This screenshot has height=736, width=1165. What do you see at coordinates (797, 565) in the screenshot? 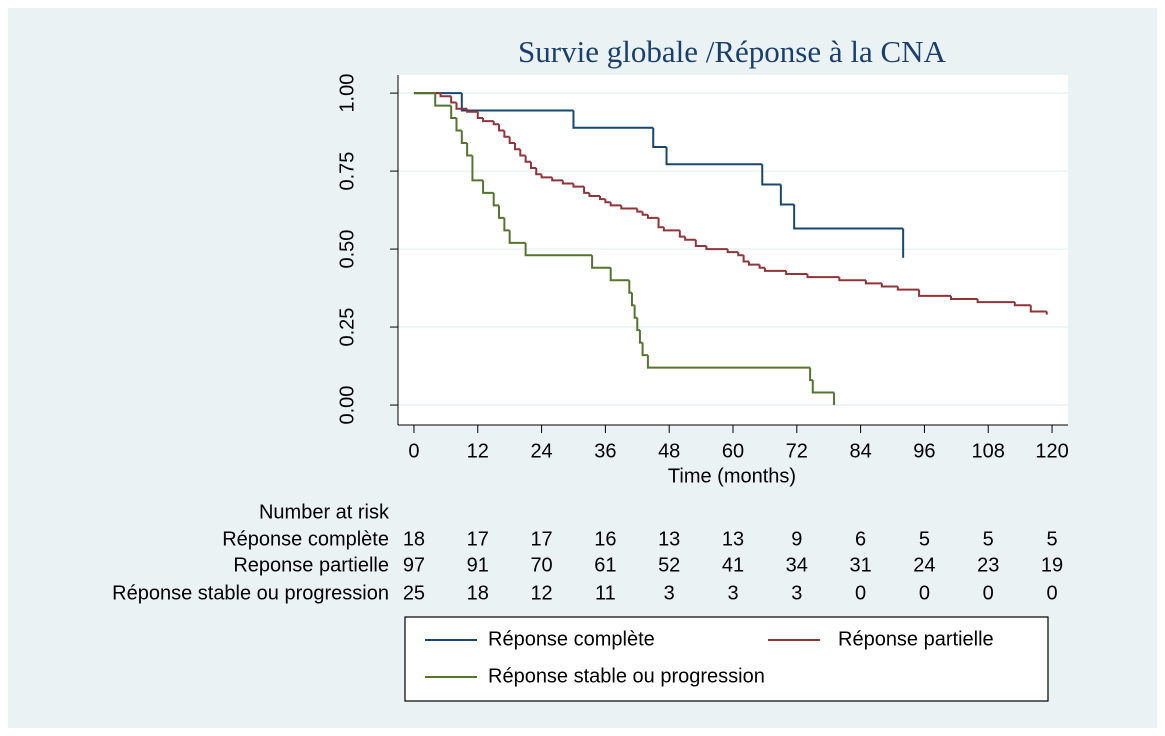
I see `risk-value: 34` at bounding box center [797, 565].